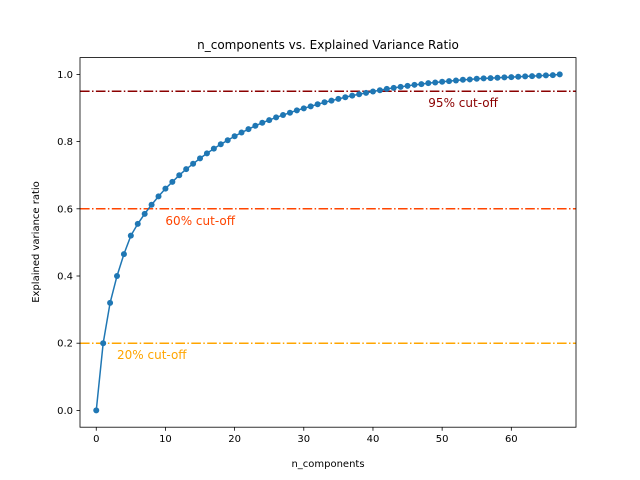 The image size is (640, 480). What do you see at coordinates (165, 439) in the screenshot?
I see `x-tick-label: 10` at bounding box center [165, 439].